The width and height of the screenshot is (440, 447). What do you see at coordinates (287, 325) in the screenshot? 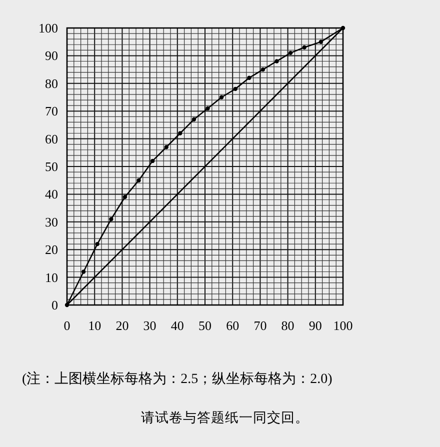
I see `x-tick-label: 80` at bounding box center [287, 325].